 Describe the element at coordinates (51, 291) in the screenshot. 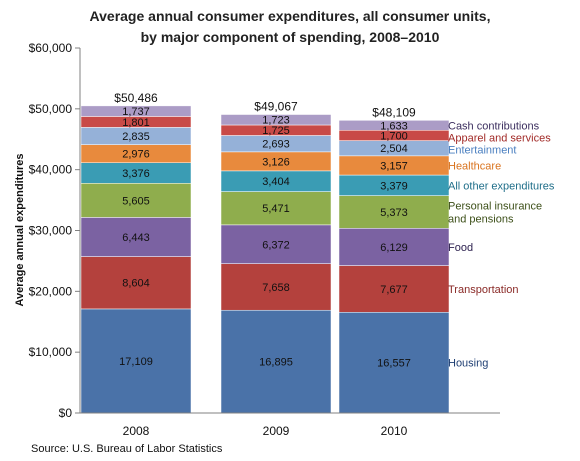

I see `y-tick-label: $20,000` at that location.